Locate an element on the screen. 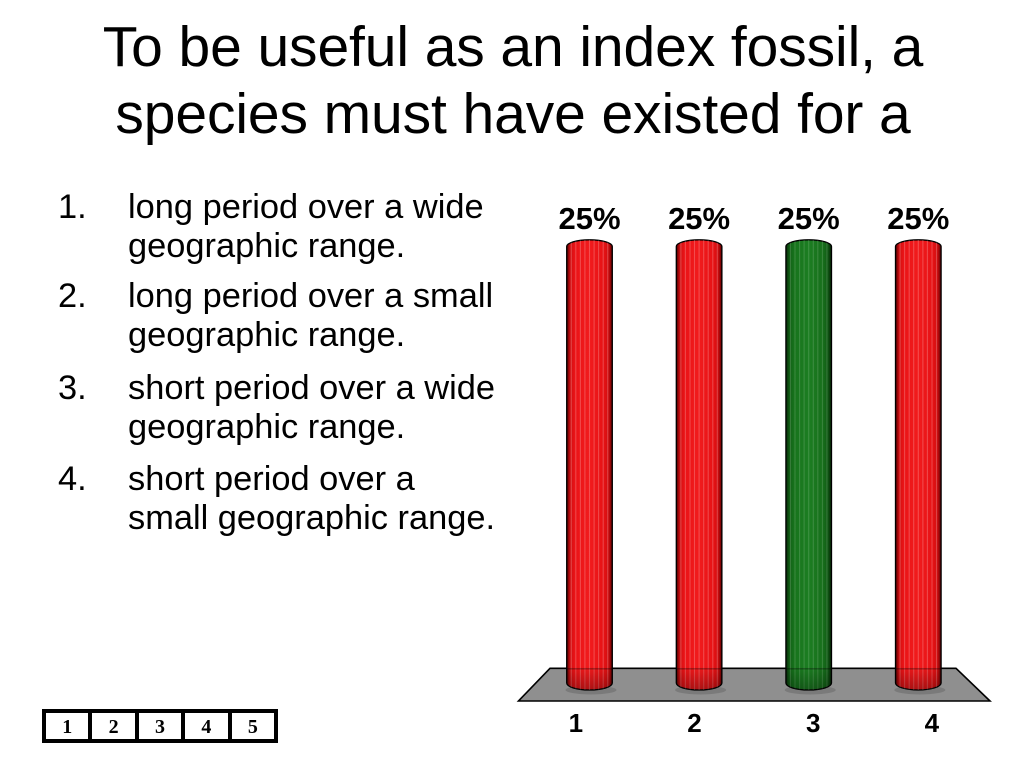 This screenshot has width=1024, height=768. svg-text: 4 is located at coordinates (932, 723).